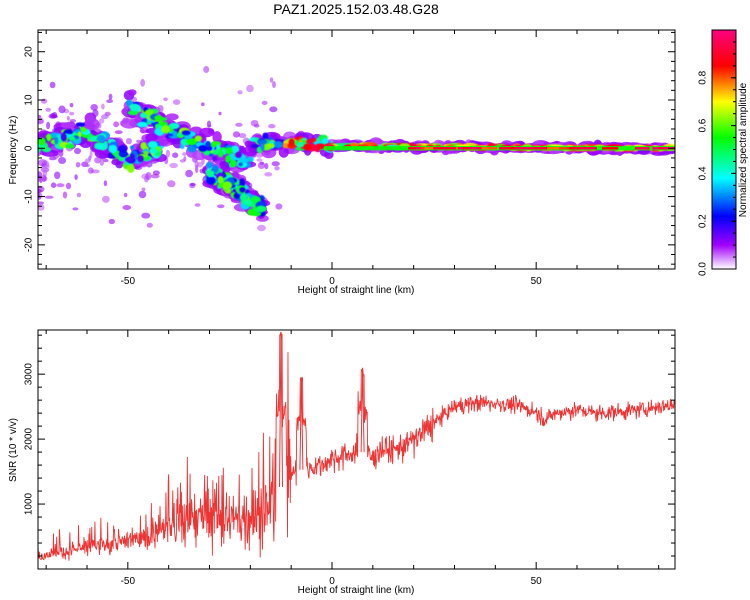 The image size is (750, 600). What do you see at coordinates (29, 374) in the screenshot?
I see `snr-y-tick-label: 3000` at bounding box center [29, 374].